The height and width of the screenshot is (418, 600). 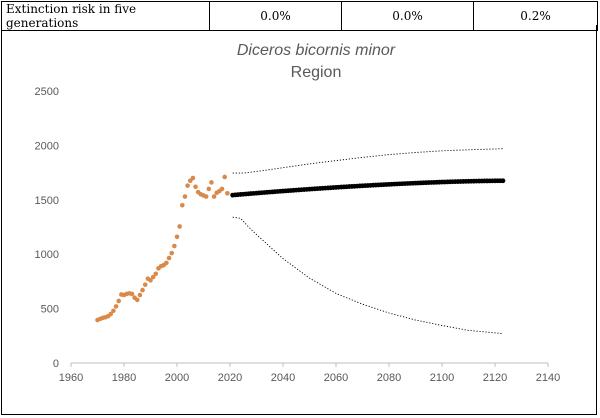 What do you see at coordinates (177, 378) in the screenshot?
I see `x-tick-label: 2000` at bounding box center [177, 378].